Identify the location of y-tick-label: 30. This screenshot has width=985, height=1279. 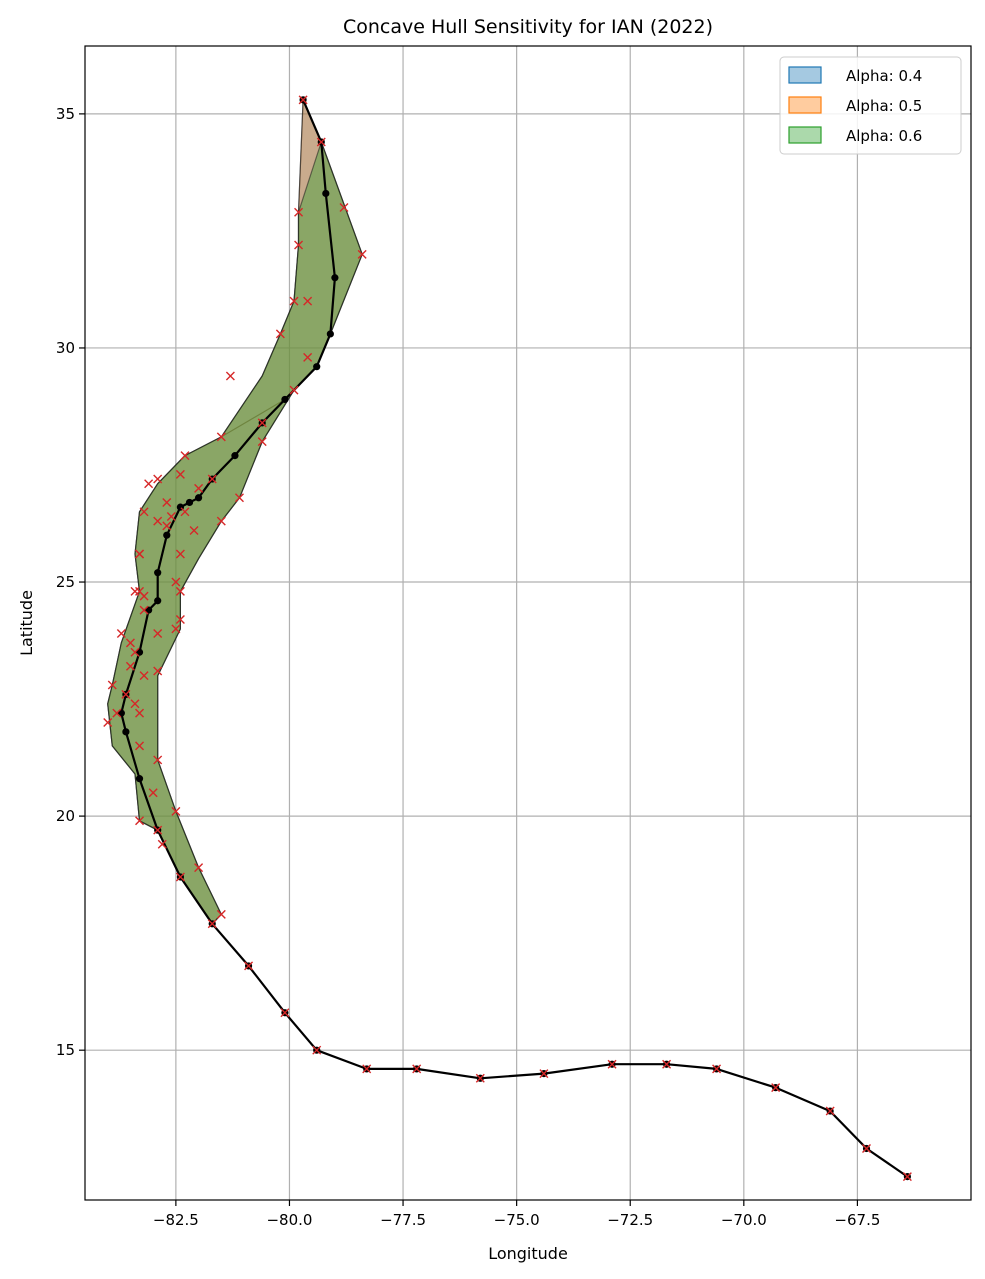
(65, 348).